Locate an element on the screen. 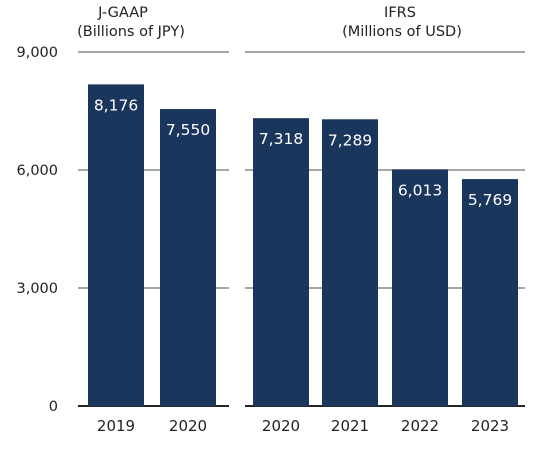 This screenshot has width=540, height=464. y-tick-label: 6,000 is located at coordinates (37, 171).